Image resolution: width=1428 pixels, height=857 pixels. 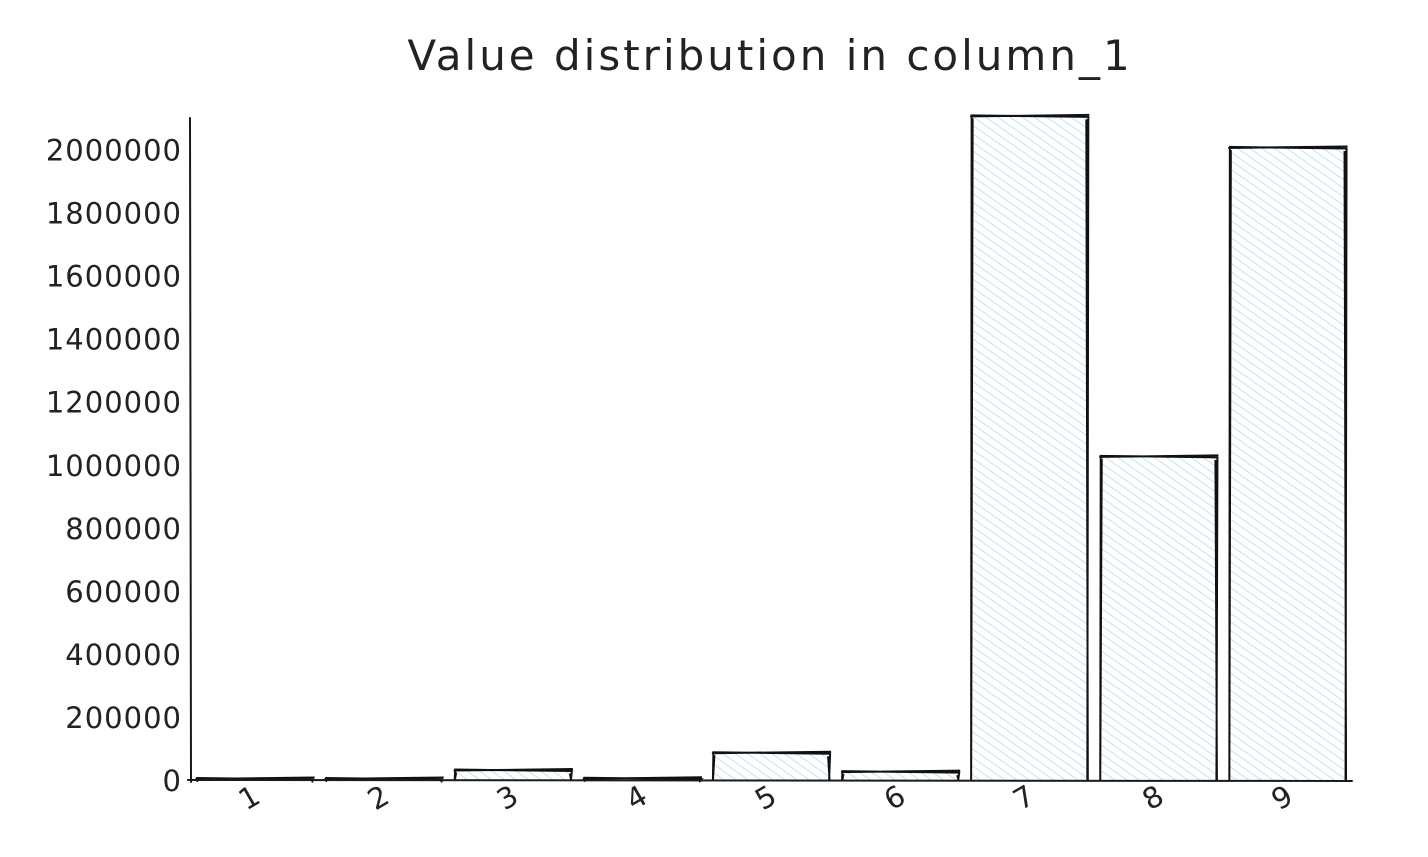 What do you see at coordinates (123, 529) in the screenshot?
I see `y-tick-label: 800000` at bounding box center [123, 529].